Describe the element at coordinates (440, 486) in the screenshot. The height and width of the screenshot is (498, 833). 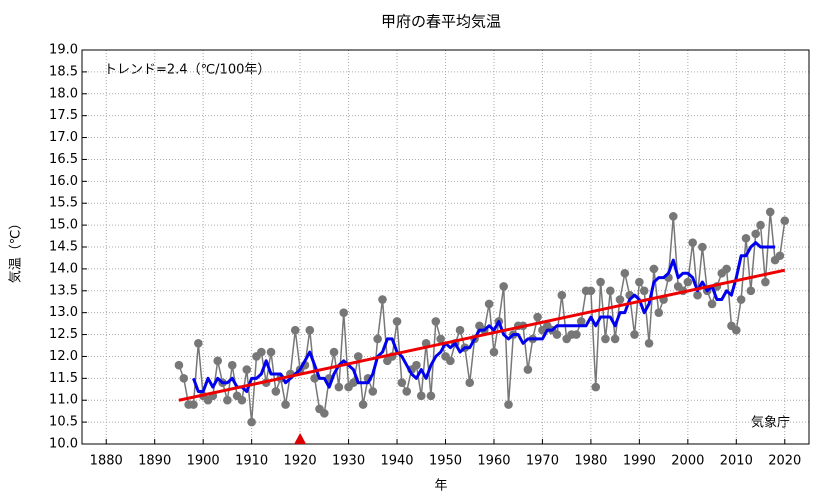
I see `x-axis-label: 年` at that location.